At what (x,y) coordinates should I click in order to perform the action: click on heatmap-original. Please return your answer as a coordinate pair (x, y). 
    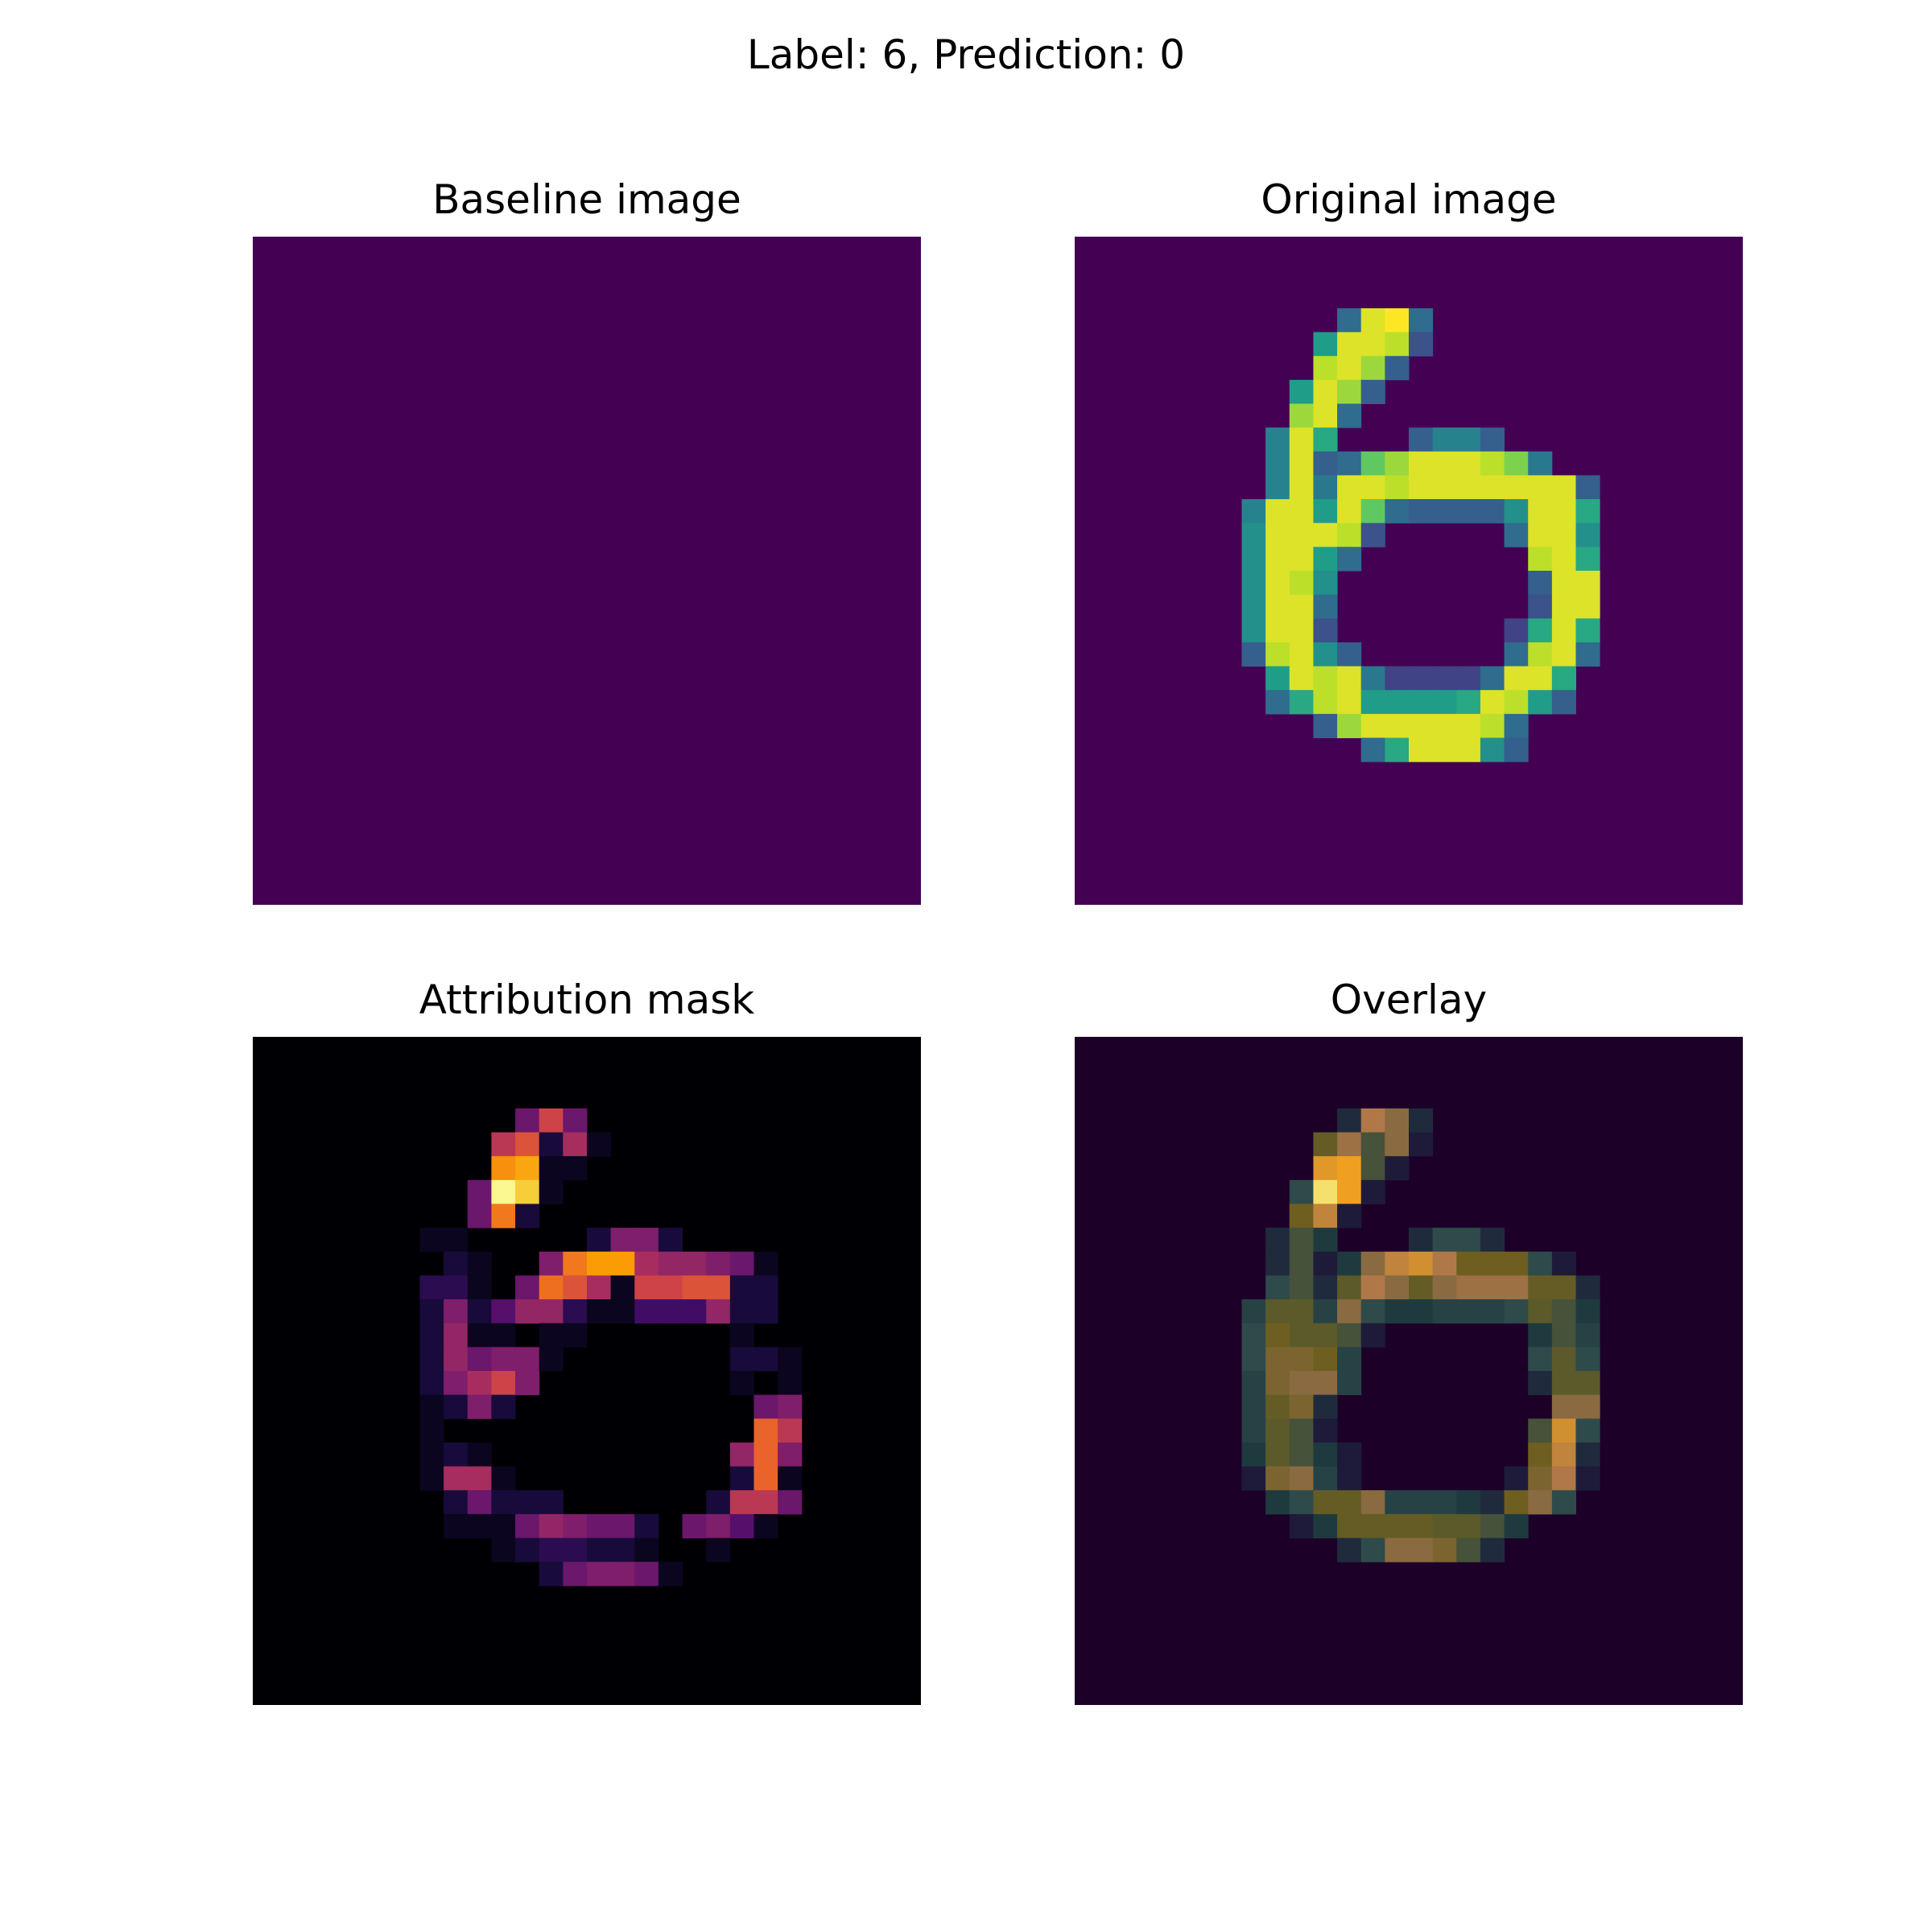
    Looking at the image, I should click on (1409, 571).